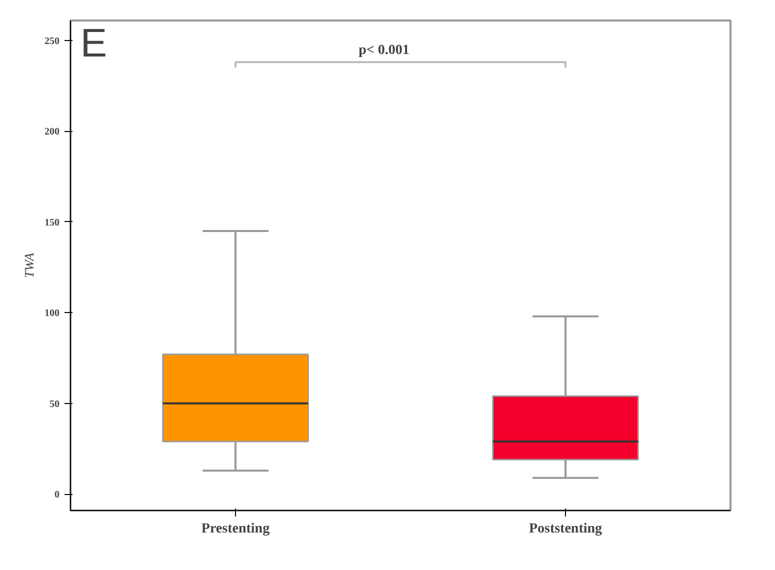  What do you see at coordinates (52, 314) in the screenshot?
I see `y-tick-label: 100` at bounding box center [52, 314].